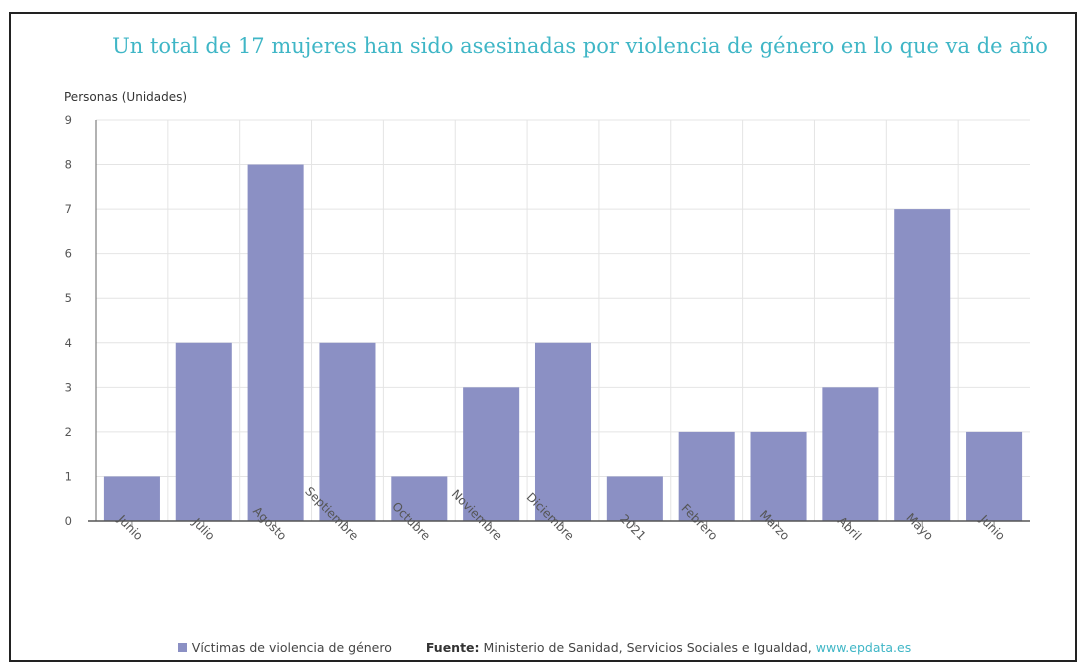  What do you see at coordinates (68, 343) in the screenshot?
I see `y-tick-label: 4` at bounding box center [68, 343].